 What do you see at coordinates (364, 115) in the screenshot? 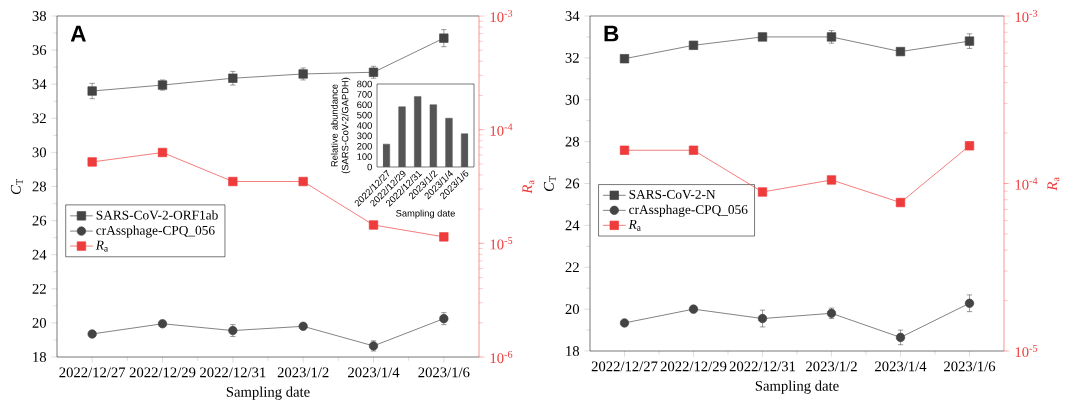
I see `y-tick-label: 500` at bounding box center [364, 115].